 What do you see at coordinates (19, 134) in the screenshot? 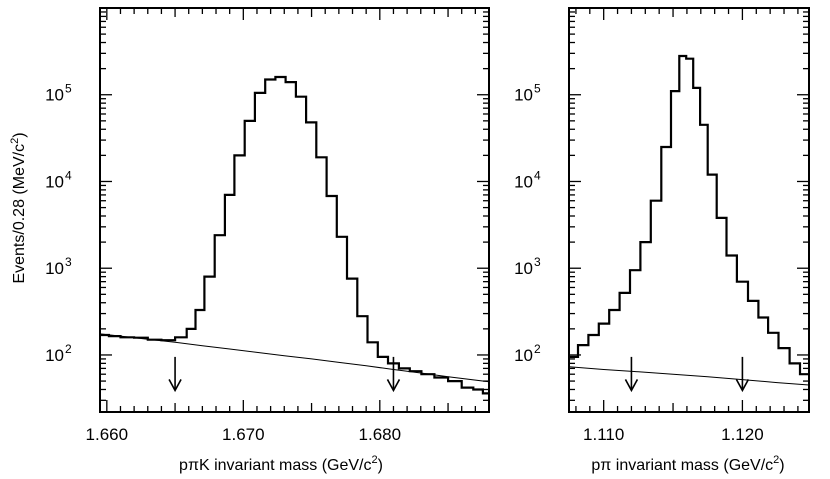
I see `y-axis-label-close: )` at bounding box center [19, 134].